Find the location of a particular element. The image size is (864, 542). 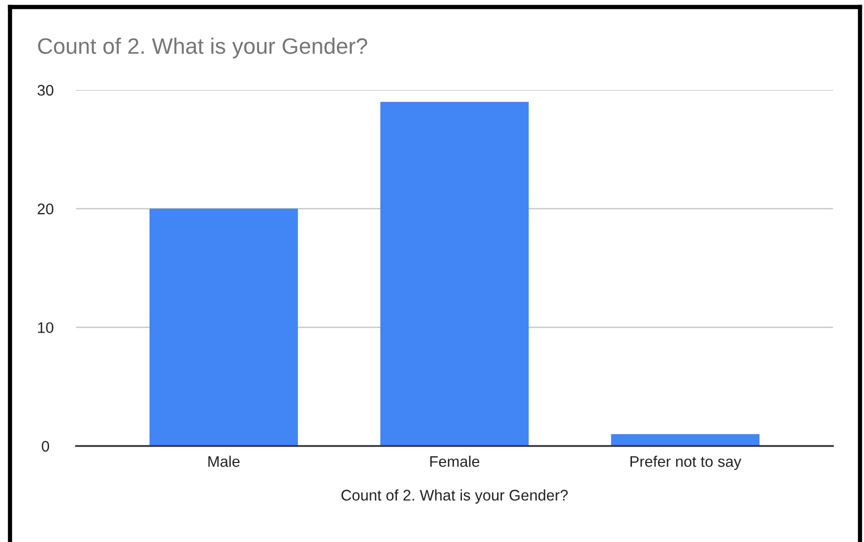

chart-title: Count of 2. What is your Gender? is located at coordinates (203, 48).